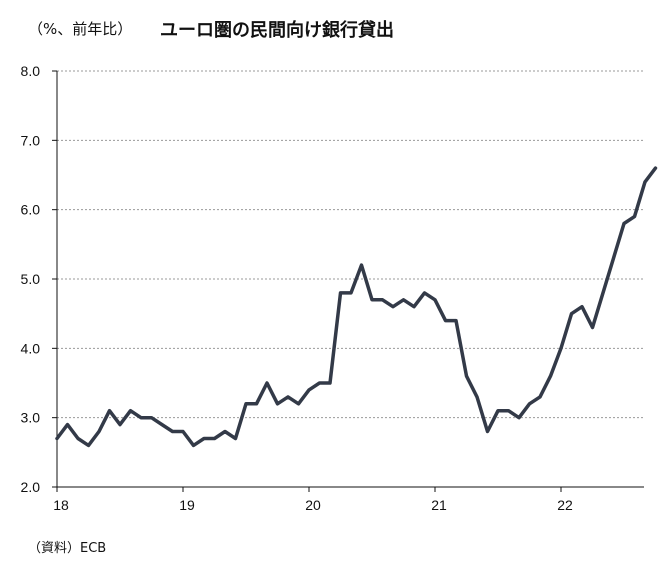 This screenshot has width=670, height=574. I want to click on x-tick-label: 20, so click(313, 505).